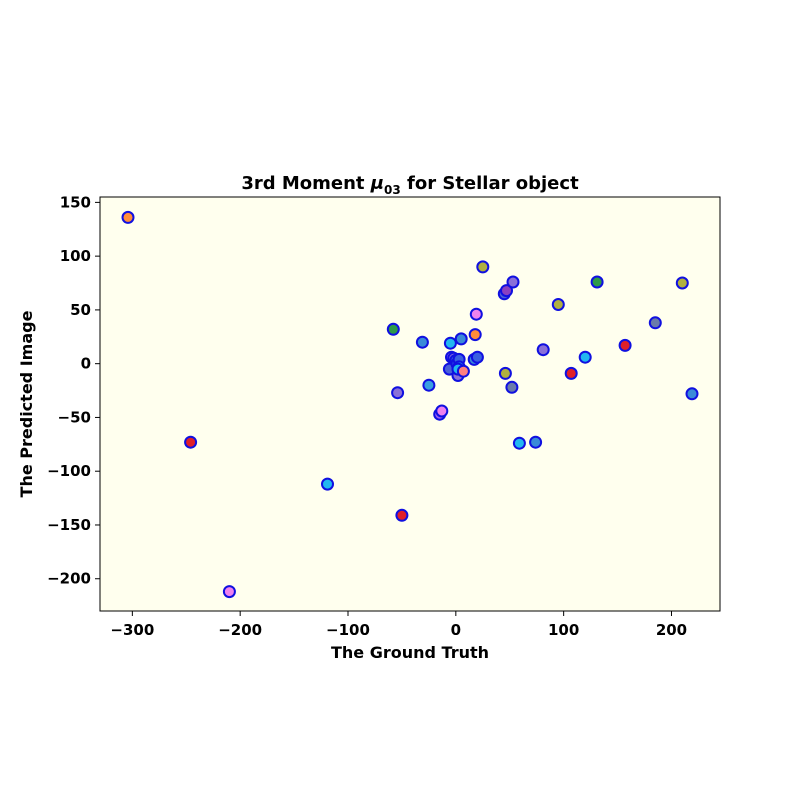 The width and height of the screenshot is (800, 800). I want to click on x-axis-label: The Ground Truth, so click(410, 652).